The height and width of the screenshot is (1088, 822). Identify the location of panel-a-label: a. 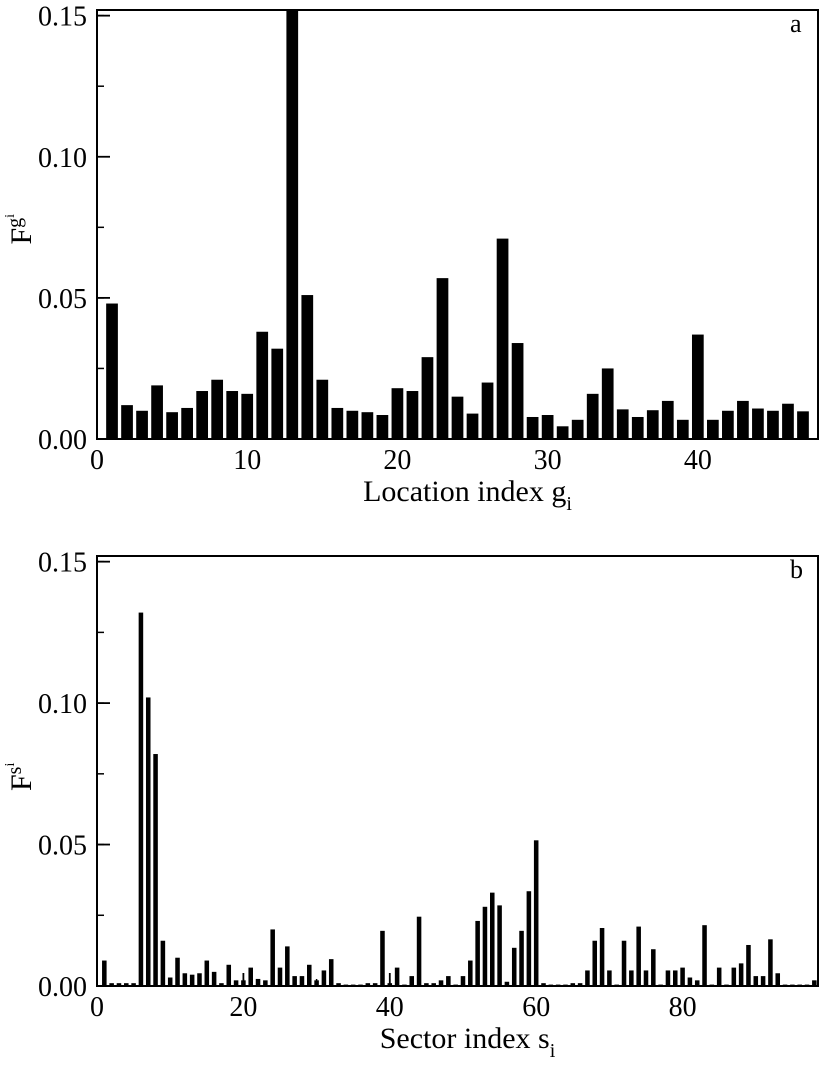
(796, 23).